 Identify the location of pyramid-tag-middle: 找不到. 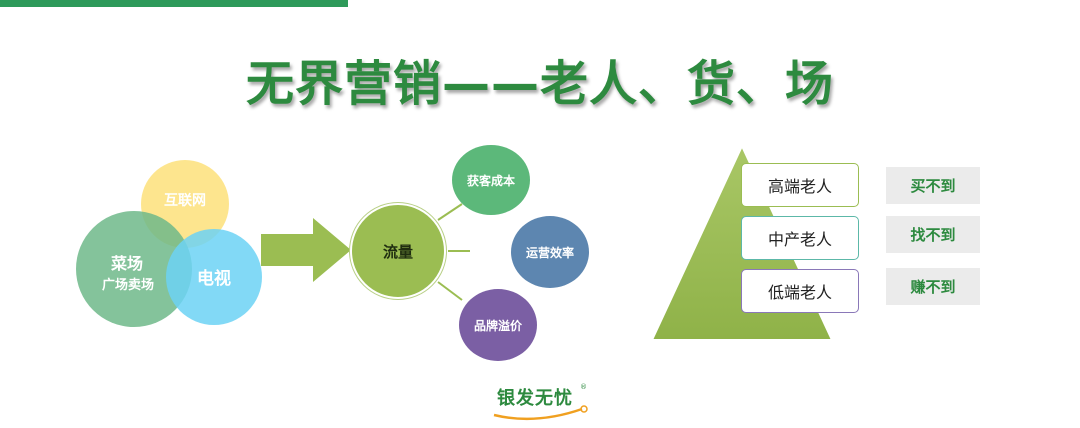
(933, 234).